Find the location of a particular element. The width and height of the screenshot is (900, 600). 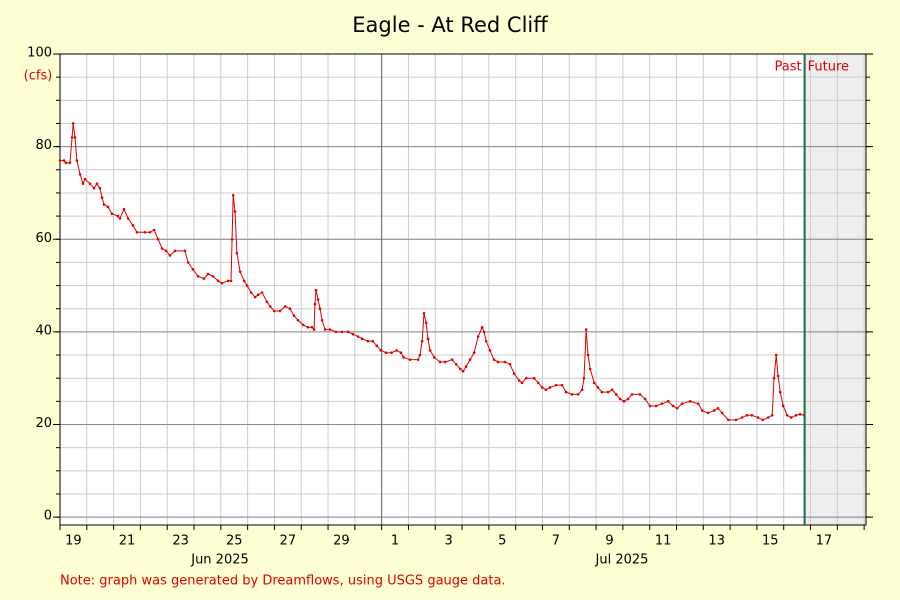

x-tick-label: 21 is located at coordinates (127, 541).